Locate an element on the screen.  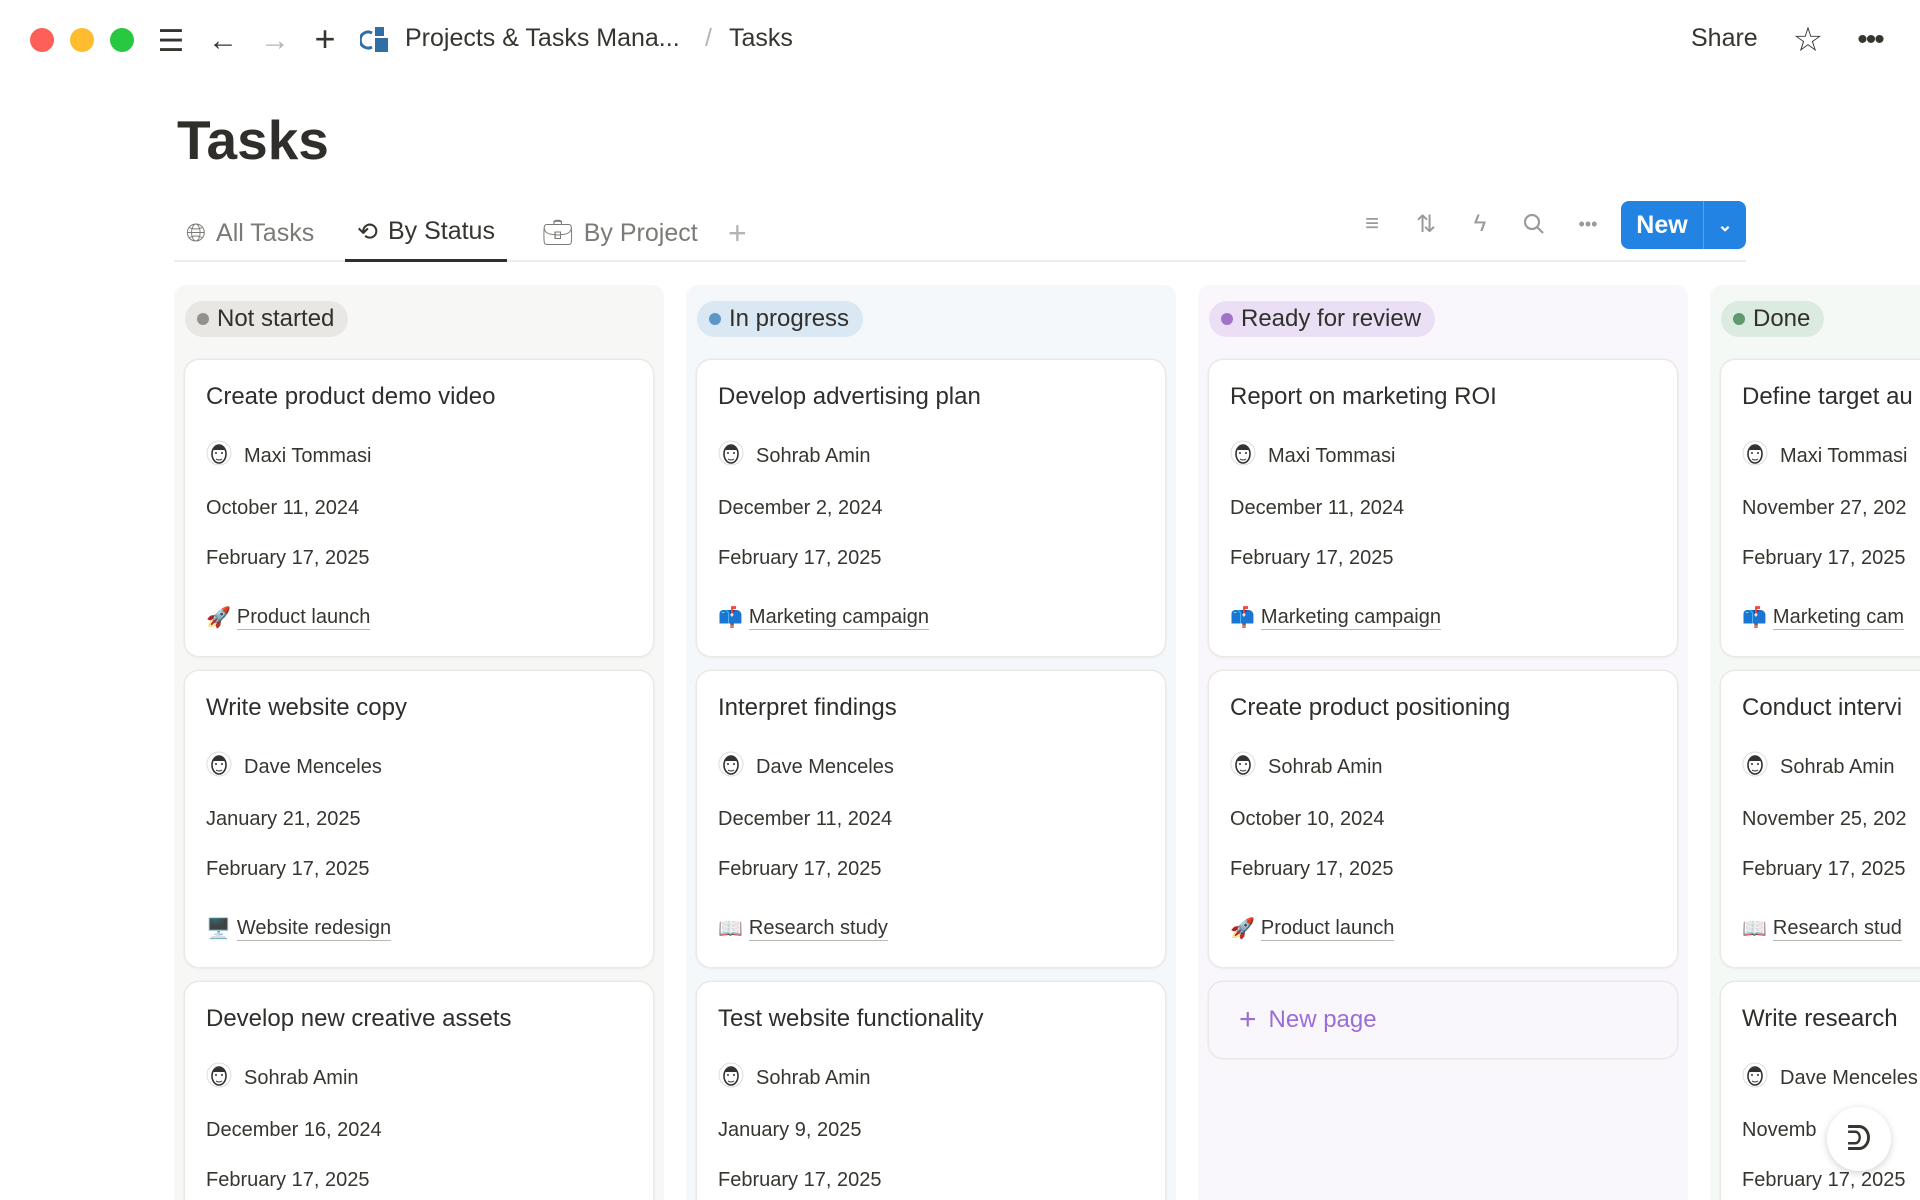
status-label: Ready for review is located at coordinates (1331, 318).